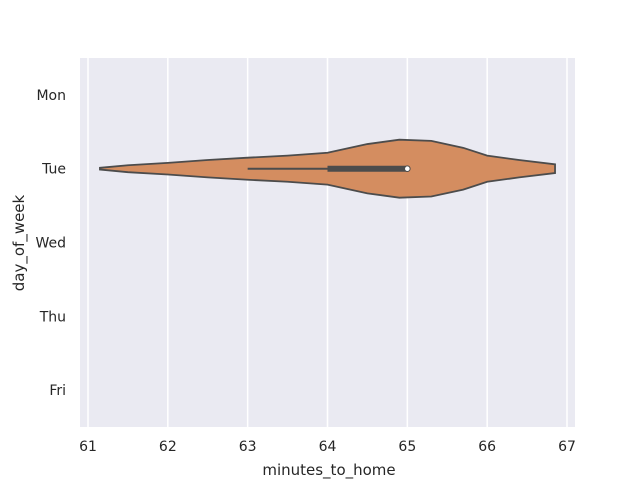 The width and height of the screenshot is (640, 480). Describe the element at coordinates (328, 470) in the screenshot. I see `x-axis-label: minutes_to_home` at that location.